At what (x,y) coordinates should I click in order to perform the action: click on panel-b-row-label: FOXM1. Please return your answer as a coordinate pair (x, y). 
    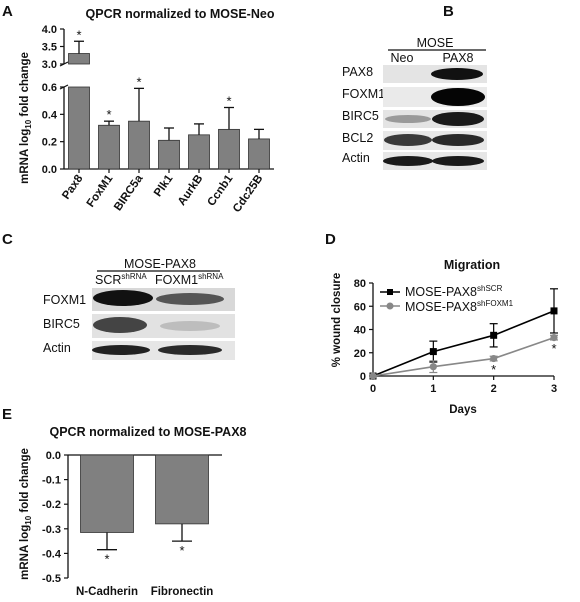
    Looking at the image, I should click on (363, 94).